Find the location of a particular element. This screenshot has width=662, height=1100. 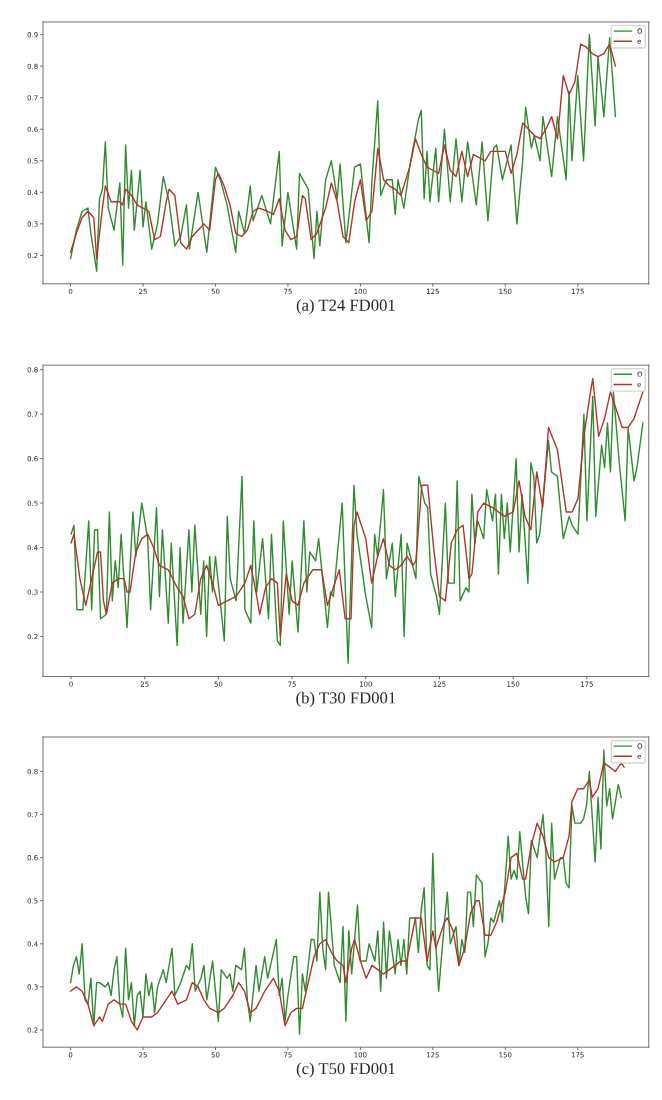

text: (c) T50 FD001 is located at coordinates (345, 1070).